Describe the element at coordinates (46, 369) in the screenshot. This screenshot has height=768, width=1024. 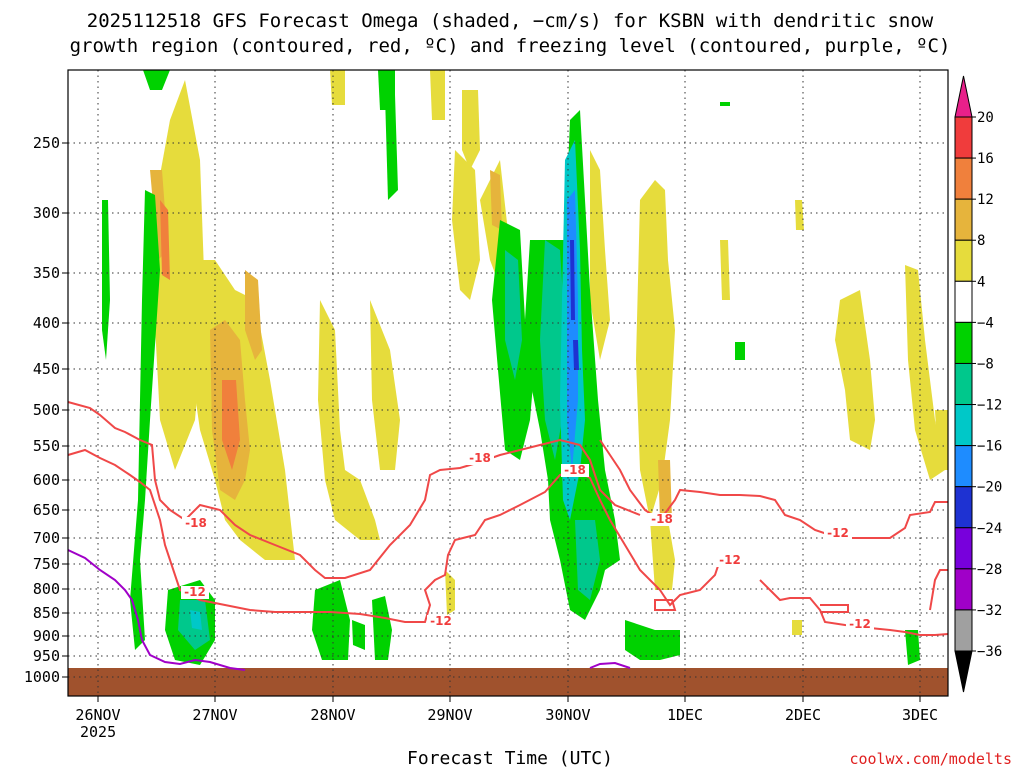
I see `y-tick-label: 450` at that location.